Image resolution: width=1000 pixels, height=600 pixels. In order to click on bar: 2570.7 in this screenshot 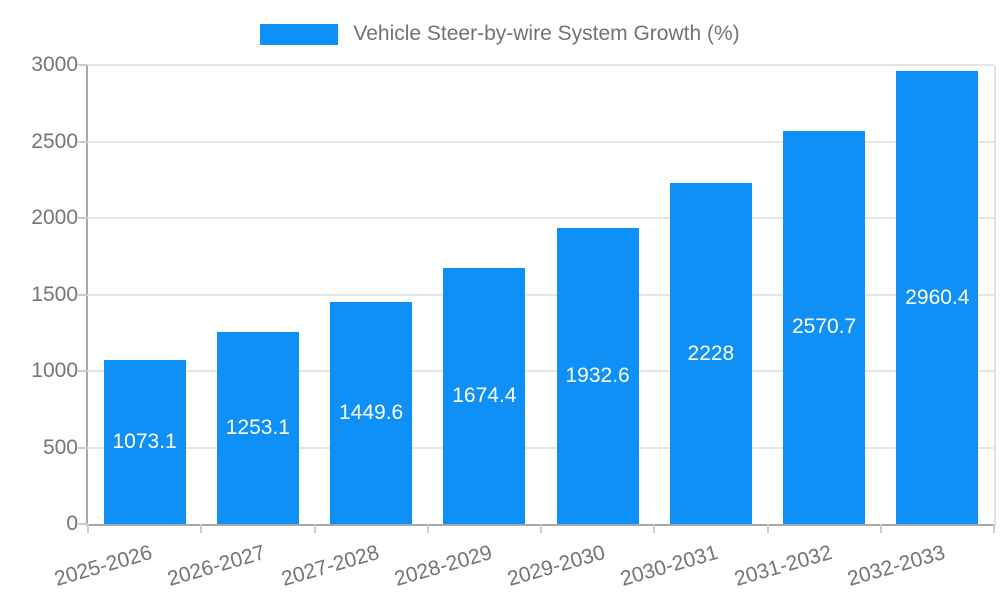, I will do `click(824, 327)`.